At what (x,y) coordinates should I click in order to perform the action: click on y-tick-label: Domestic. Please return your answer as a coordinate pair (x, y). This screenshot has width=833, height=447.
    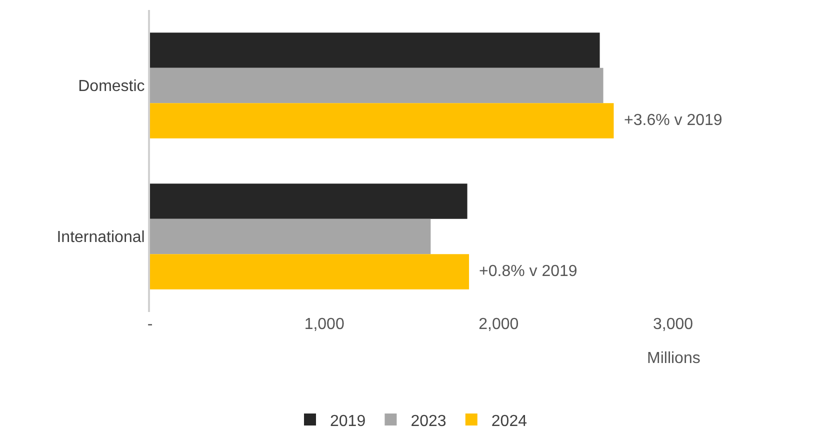
    Looking at the image, I should click on (111, 87).